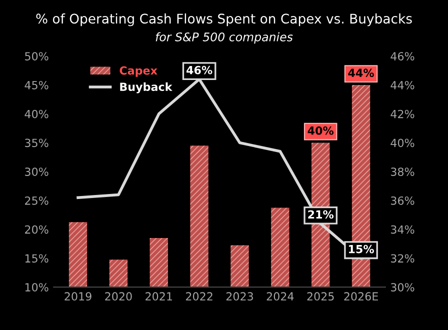 This screenshot has width=448, height=330. What do you see at coordinates (402, 114) in the screenshot?
I see `y2-tick-label: 42%` at bounding box center [402, 114].